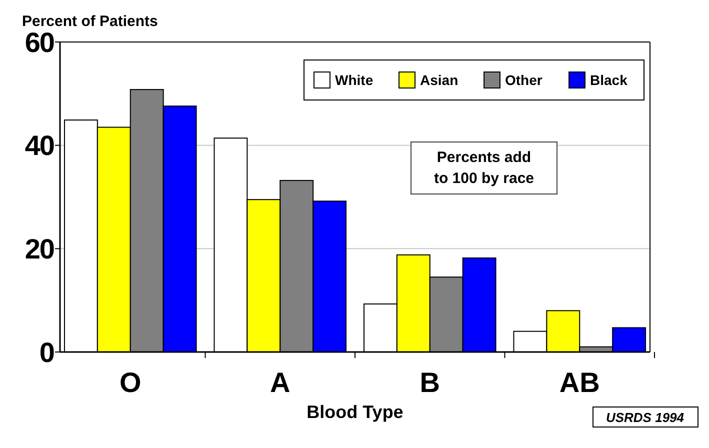 Image resolution: width=709 pixels, height=448 pixels. I want to click on x-tick-label: A, so click(280, 382).